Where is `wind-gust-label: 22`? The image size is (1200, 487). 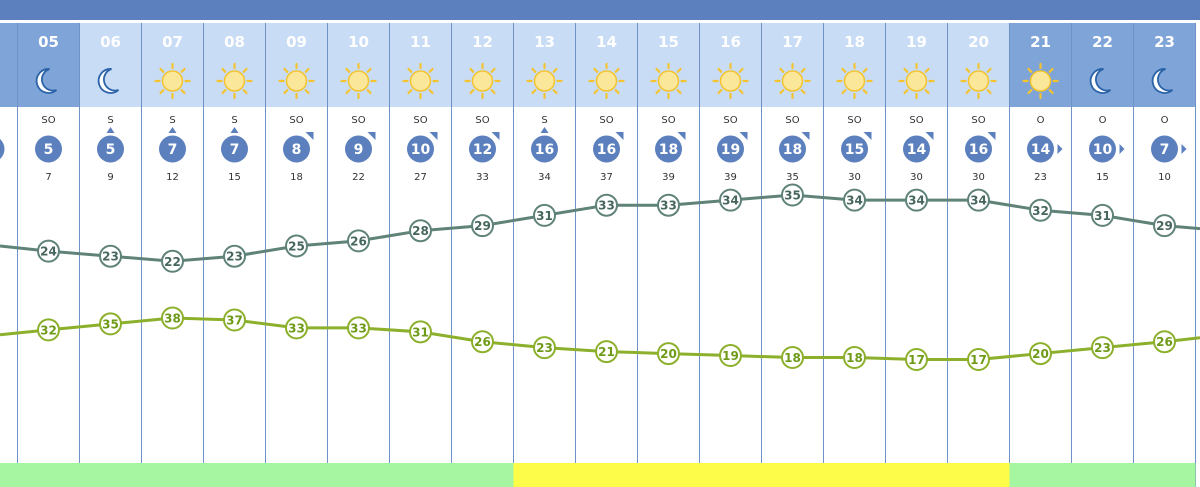 wind-gust-label: 22 is located at coordinates (358, 177).